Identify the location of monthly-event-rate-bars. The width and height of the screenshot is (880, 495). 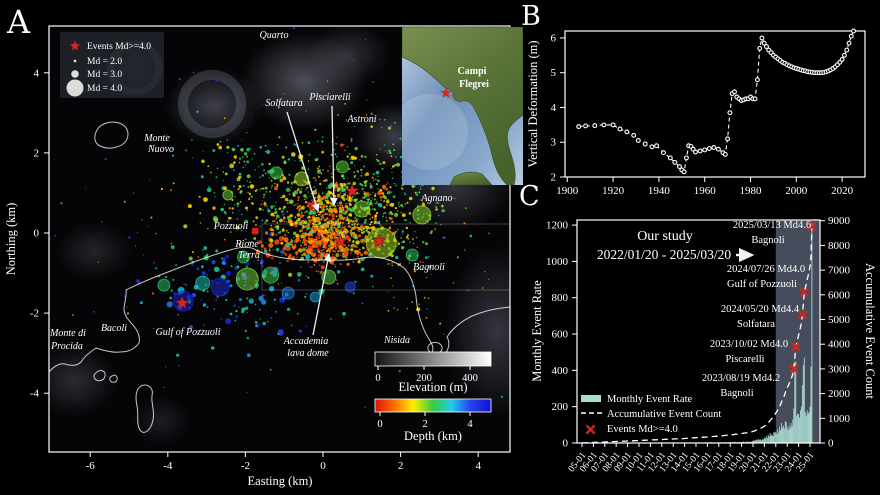
(697, 333).